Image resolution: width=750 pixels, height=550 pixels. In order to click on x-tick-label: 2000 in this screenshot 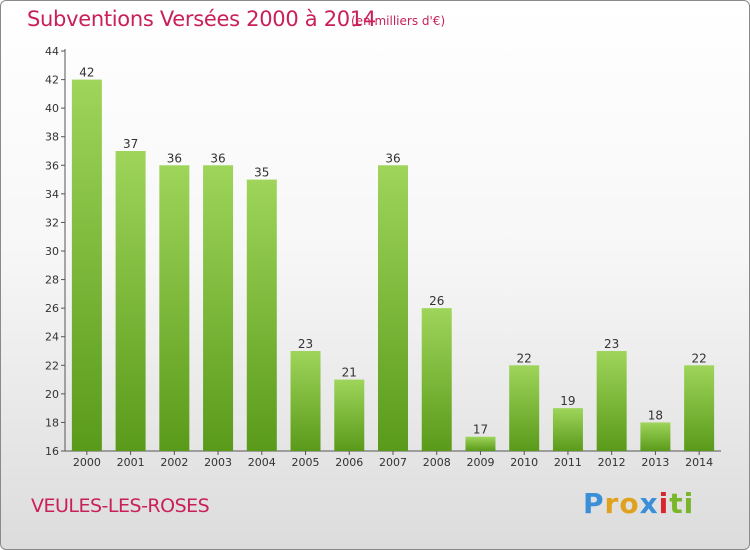, I will do `click(87, 462)`.